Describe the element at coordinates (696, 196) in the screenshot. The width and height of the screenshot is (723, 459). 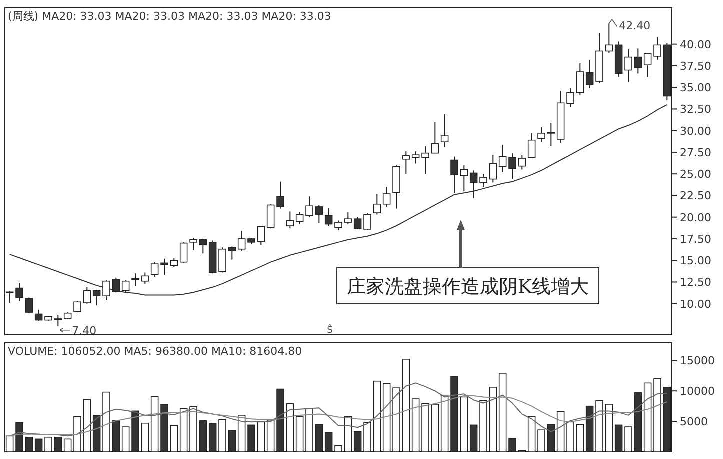
I see `y-tick-label: 22.50` at that location.